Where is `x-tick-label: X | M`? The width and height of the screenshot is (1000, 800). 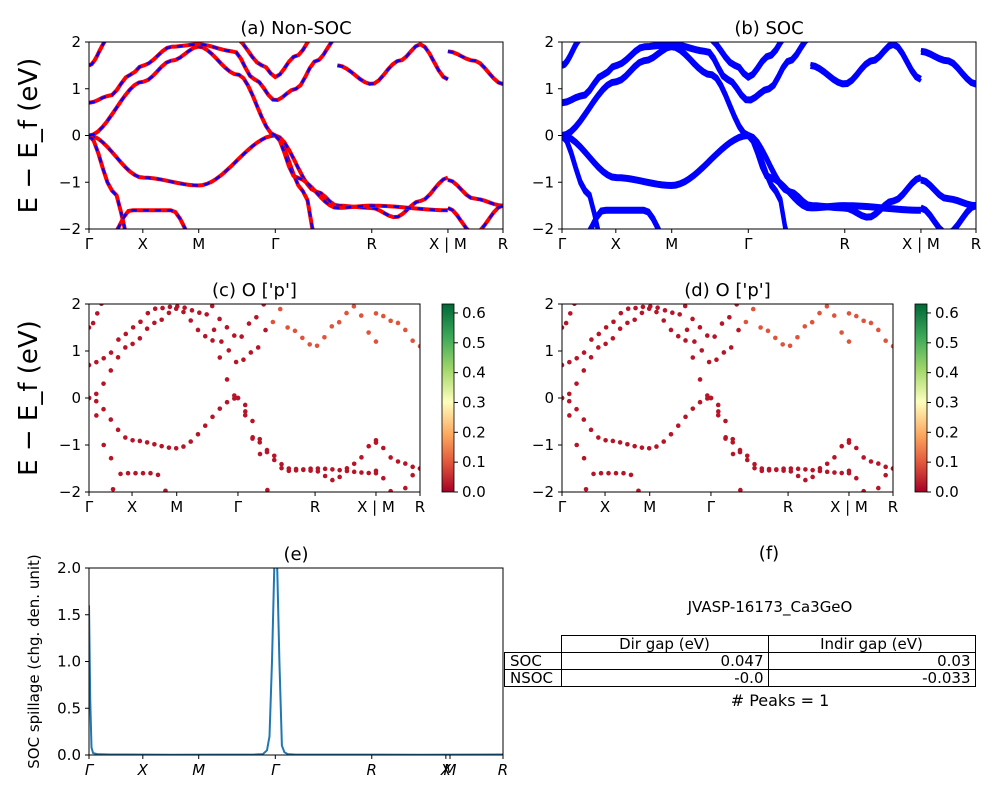 x-tick-label: X | M is located at coordinates (921, 244).